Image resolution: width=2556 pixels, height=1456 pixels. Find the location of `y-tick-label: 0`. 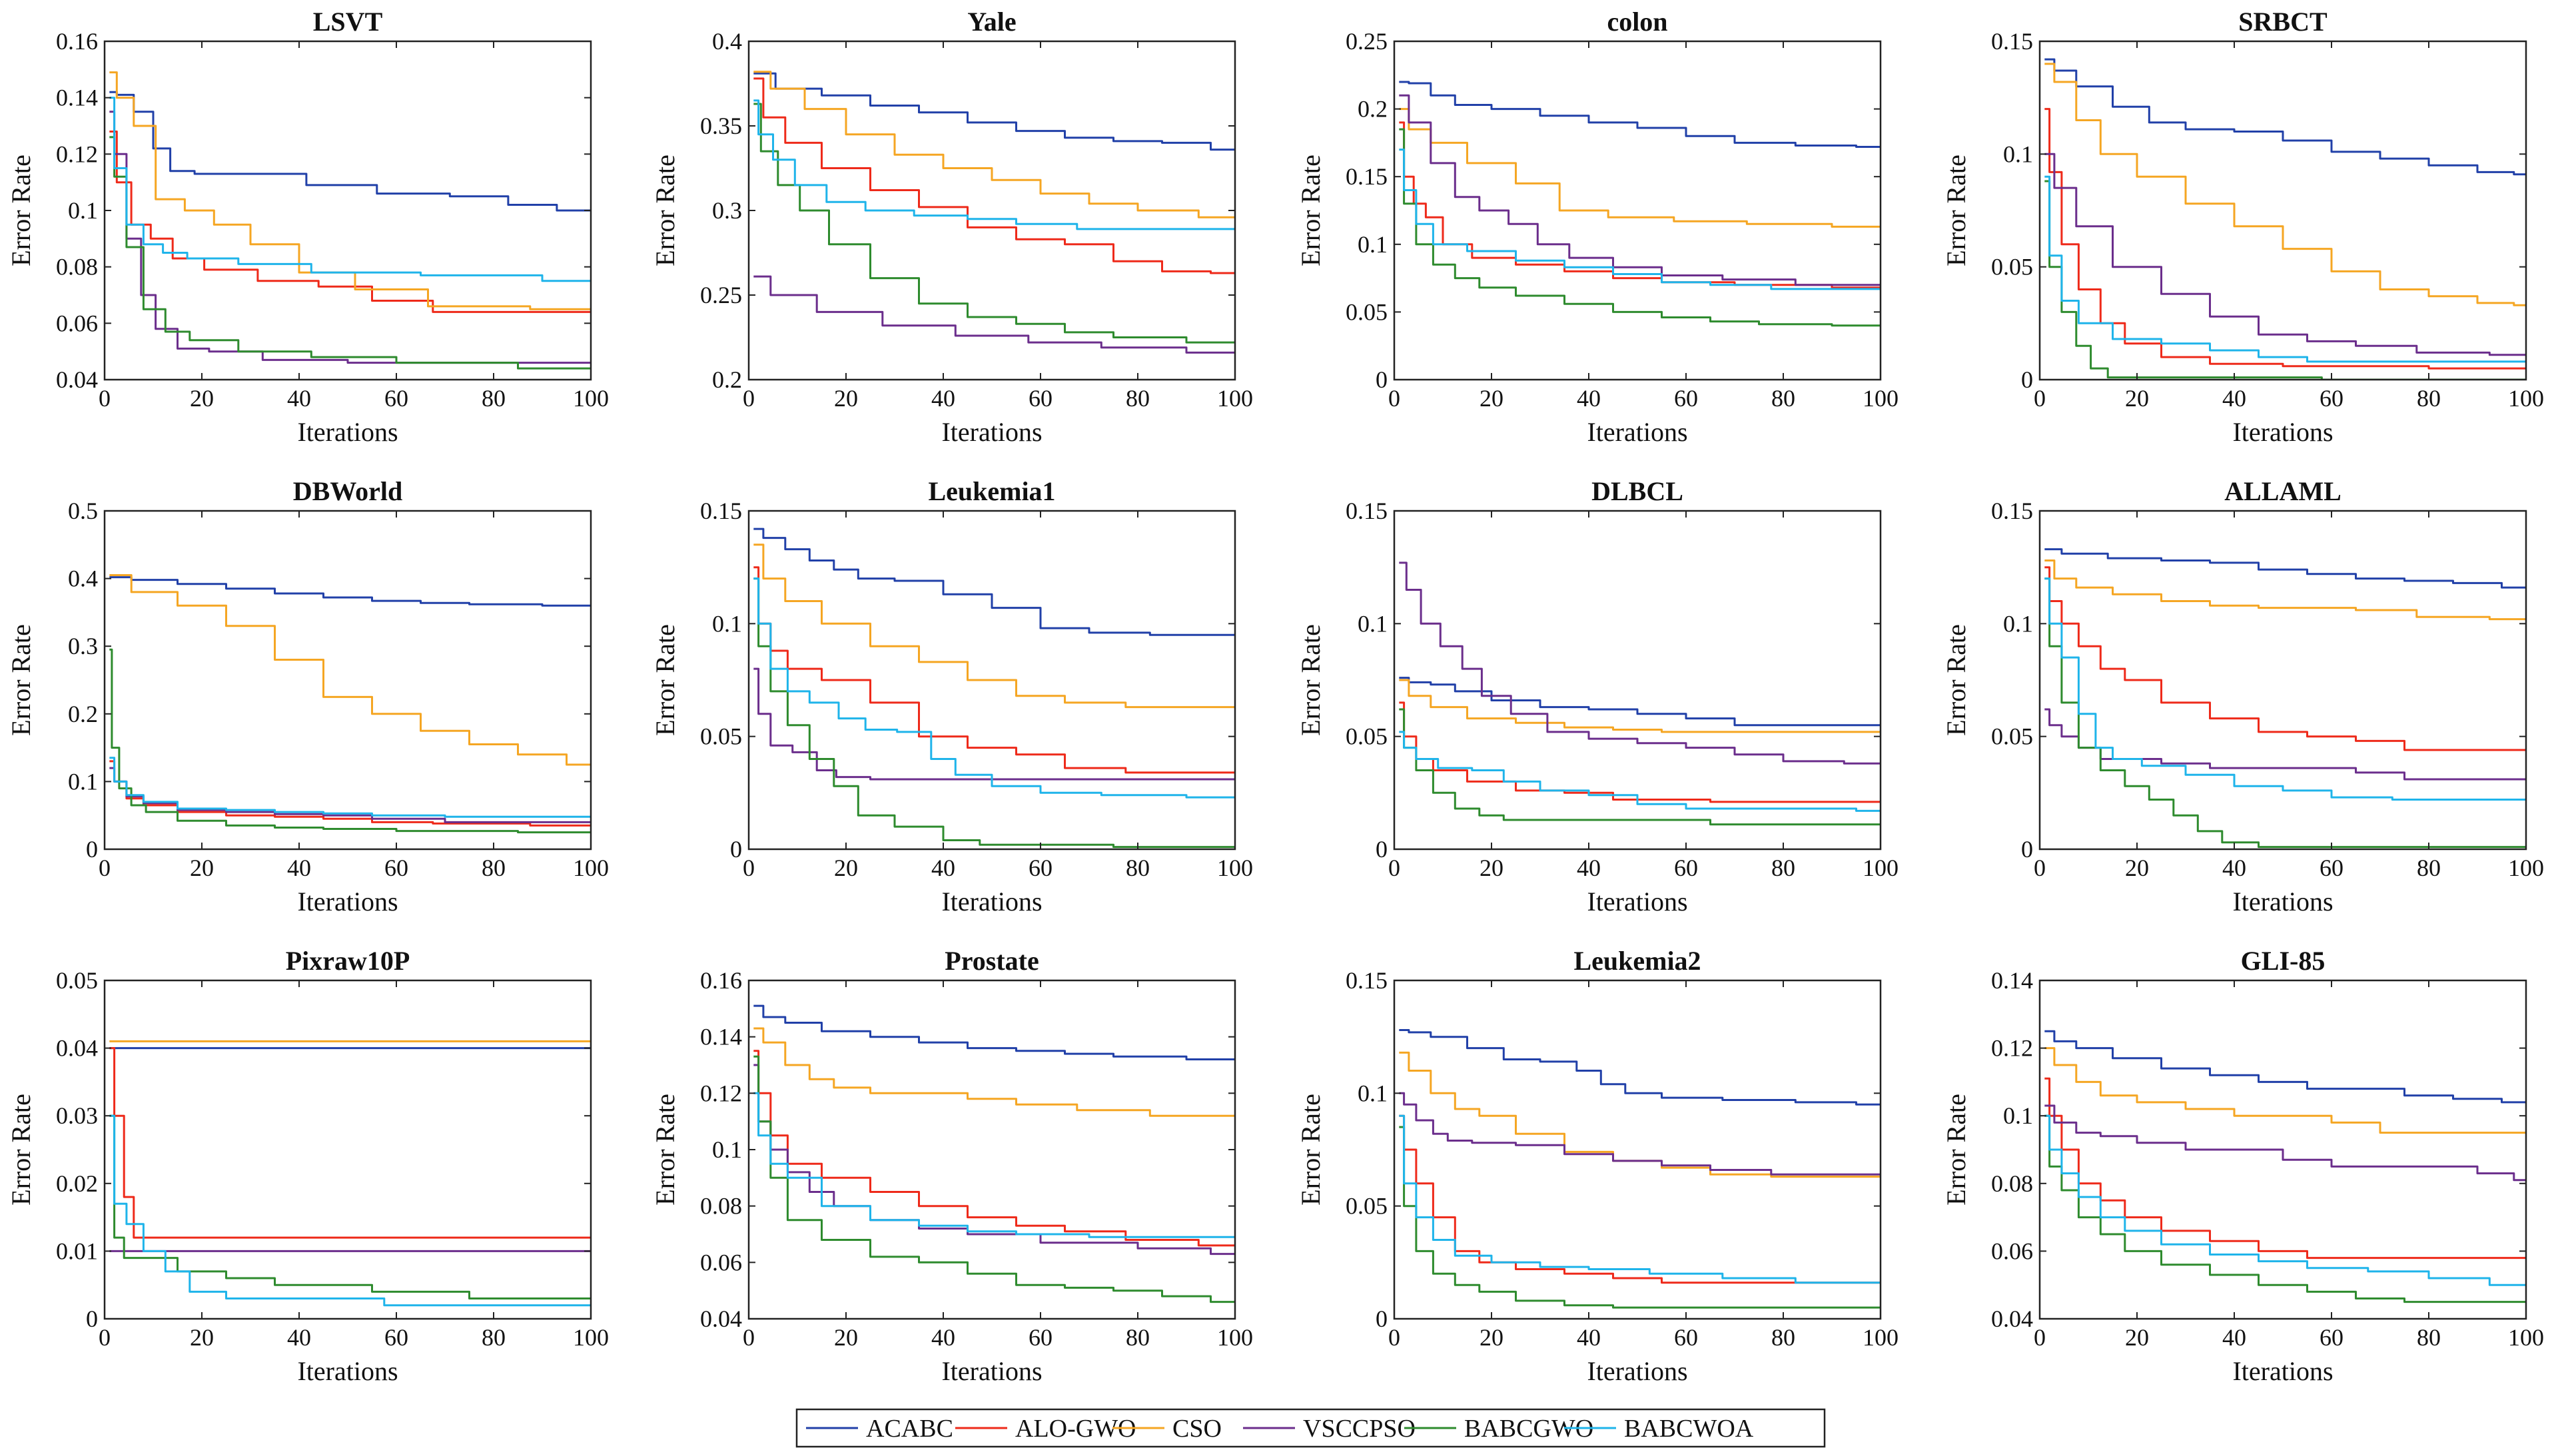

y-tick-label: 0 is located at coordinates (2027, 849).